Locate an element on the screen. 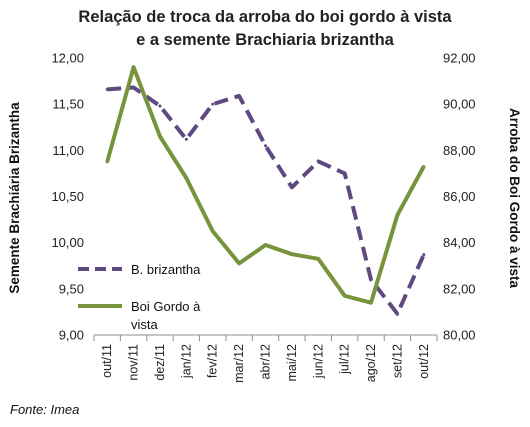  left-tick-label: 12,00 is located at coordinates (67, 58).